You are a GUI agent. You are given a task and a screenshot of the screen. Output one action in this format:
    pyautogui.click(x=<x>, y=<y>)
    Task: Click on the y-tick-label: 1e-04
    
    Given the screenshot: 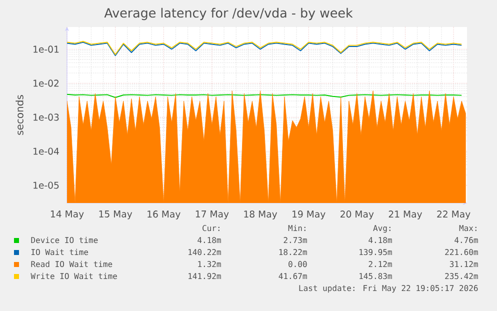 What is the action you would take?
    pyautogui.click(x=46, y=151)
    